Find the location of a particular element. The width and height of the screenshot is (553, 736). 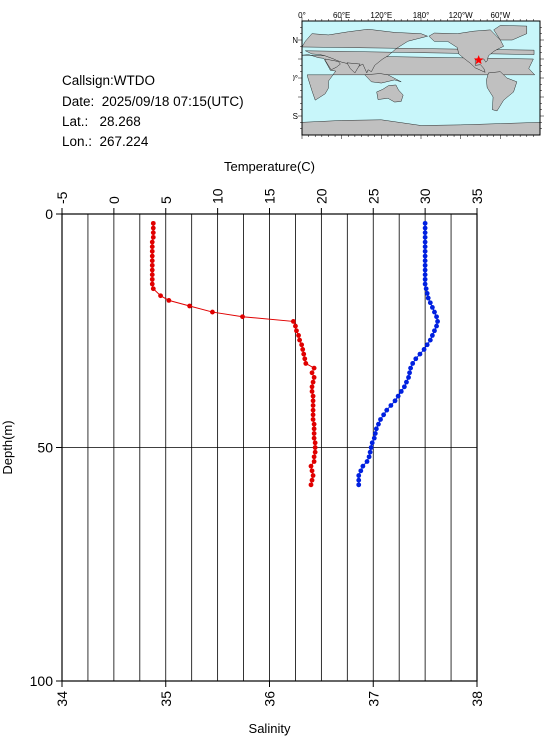

date-text: Date: 2025/09/18 07:15(UTC) is located at coordinates (153, 101).